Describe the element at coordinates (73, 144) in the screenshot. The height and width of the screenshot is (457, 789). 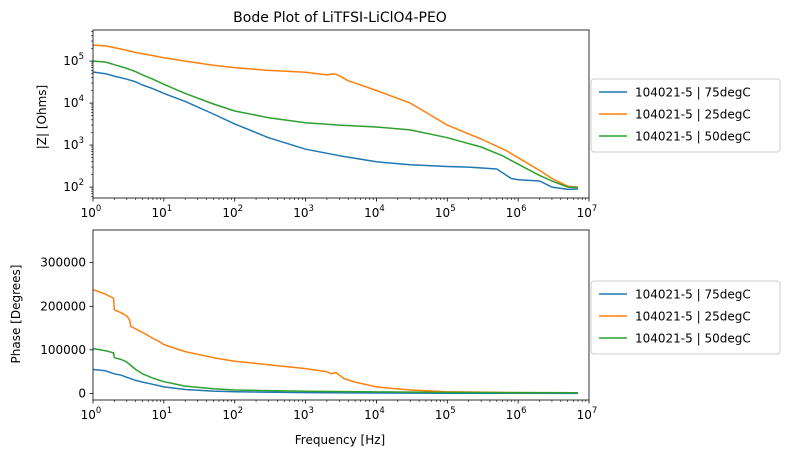
I see `y-tick-label: 10³` at that location.